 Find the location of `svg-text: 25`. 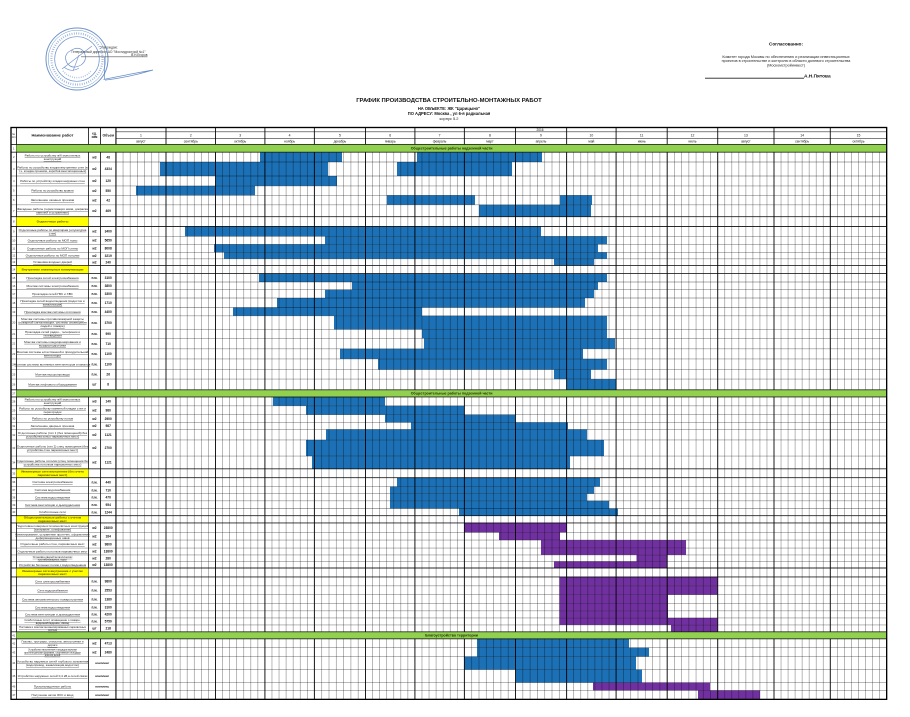

svg-text: 25 is located at coordinates (14, 375).